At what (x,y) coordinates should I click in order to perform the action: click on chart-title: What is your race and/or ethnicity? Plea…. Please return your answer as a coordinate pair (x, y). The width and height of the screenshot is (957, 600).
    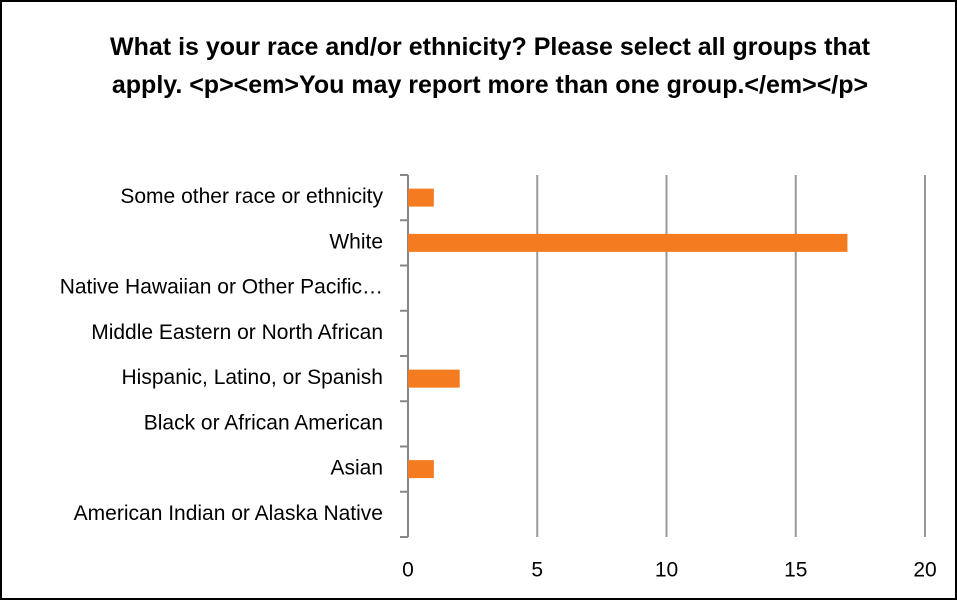
    Looking at the image, I should click on (490, 66).